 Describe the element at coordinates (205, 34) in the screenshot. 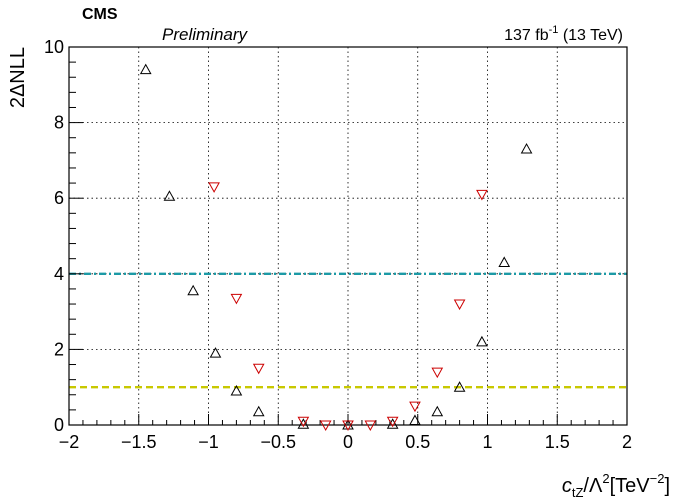

I see `status-label: Preliminary` at that location.